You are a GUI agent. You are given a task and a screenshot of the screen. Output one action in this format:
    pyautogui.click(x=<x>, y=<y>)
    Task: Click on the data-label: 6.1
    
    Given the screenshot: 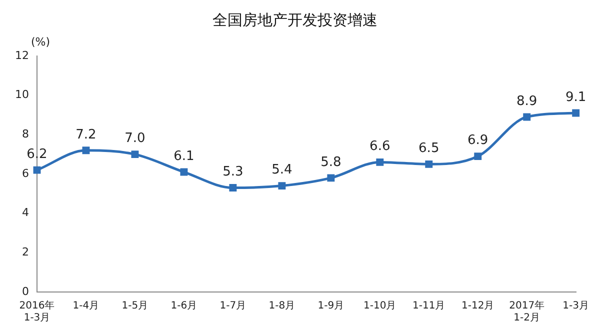 What is the action you would take?
    pyautogui.click(x=184, y=156)
    